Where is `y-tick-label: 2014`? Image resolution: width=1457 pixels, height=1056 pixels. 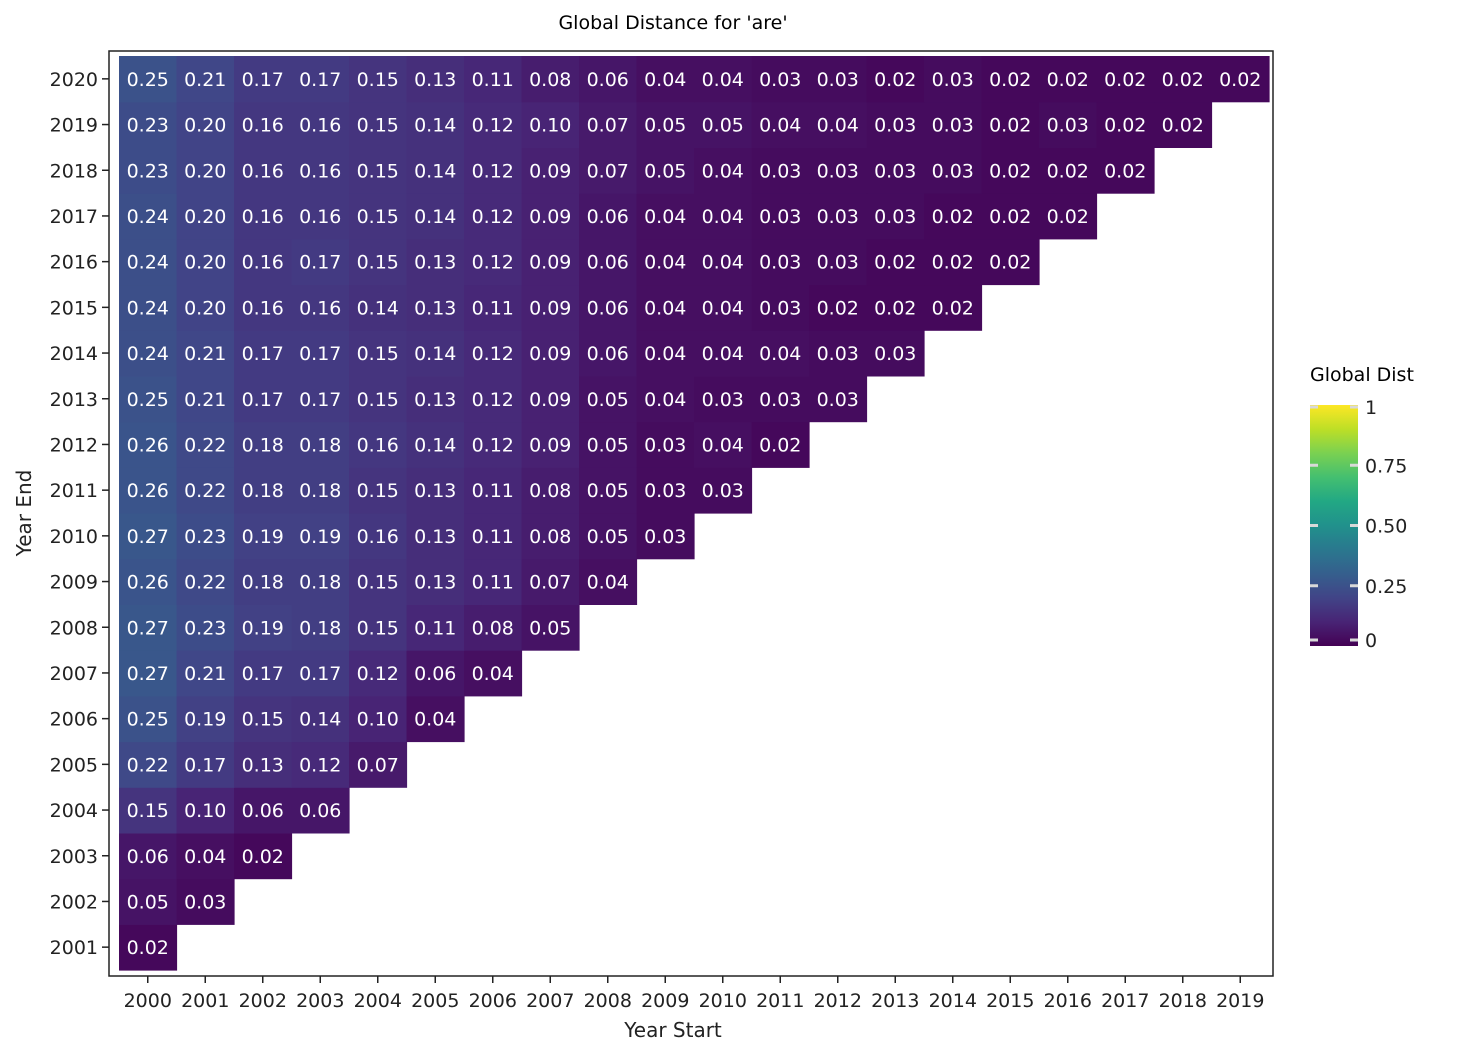 y-tick-label: 2014 is located at coordinates (74, 354).